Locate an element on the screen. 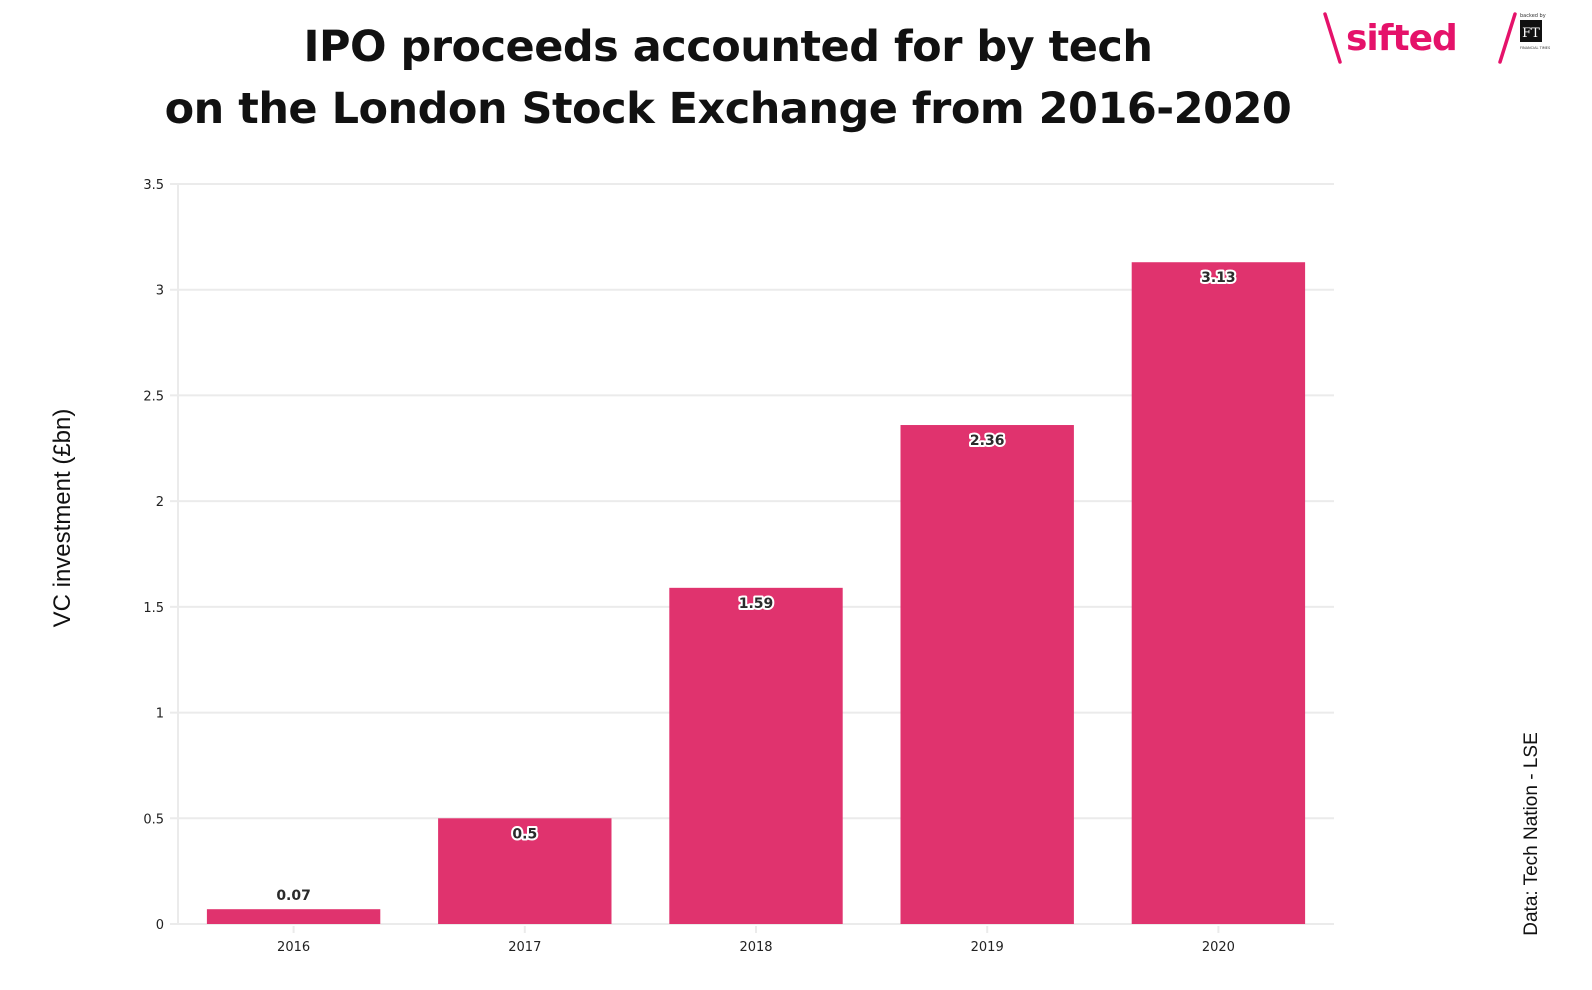 Image resolution: width=1592 pixels, height=990 pixels. x-tick-label: 2019 is located at coordinates (987, 947).